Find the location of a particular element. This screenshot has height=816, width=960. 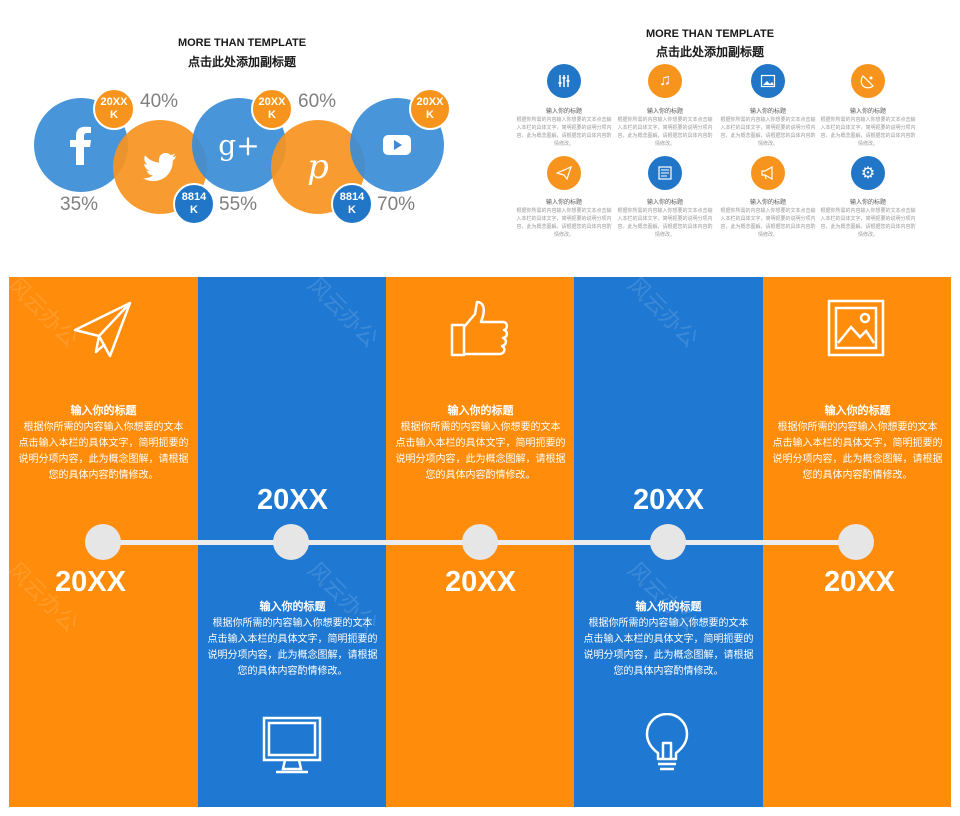

badge-facebook: 20XX K is located at coordinates (114, 109).